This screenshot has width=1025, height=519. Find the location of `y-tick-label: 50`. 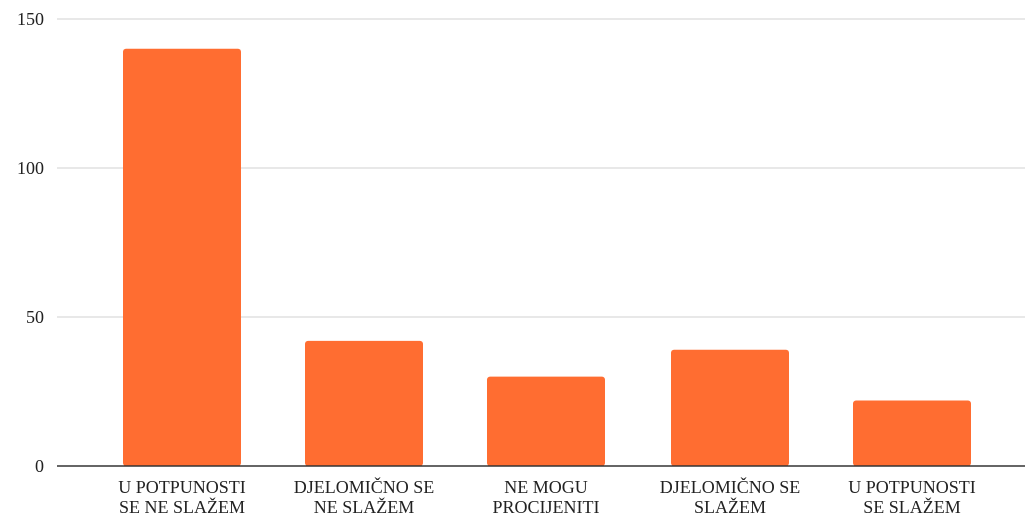

y-tick-label: 50 is located at coordinates (35, 317).